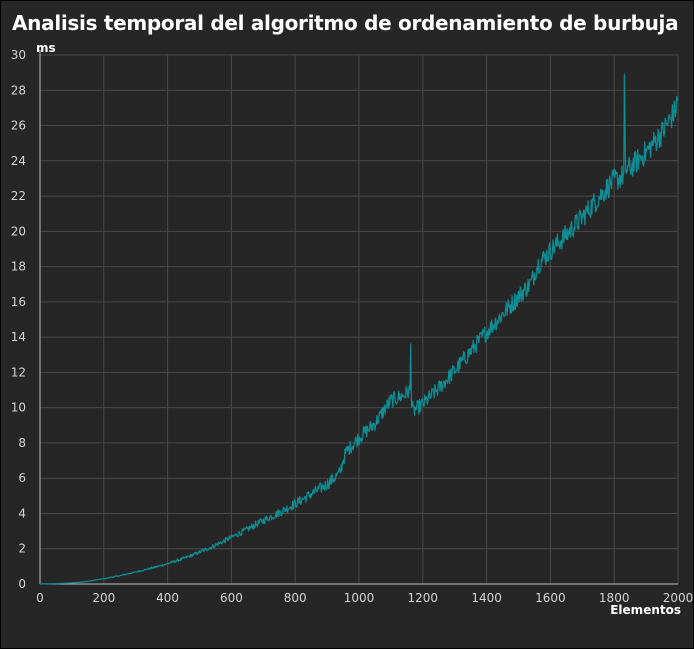  What do you see at coordinates (359, 598) in the screenshot?
I see `x-tick-label: 1000` at bounding box center [359, 598].